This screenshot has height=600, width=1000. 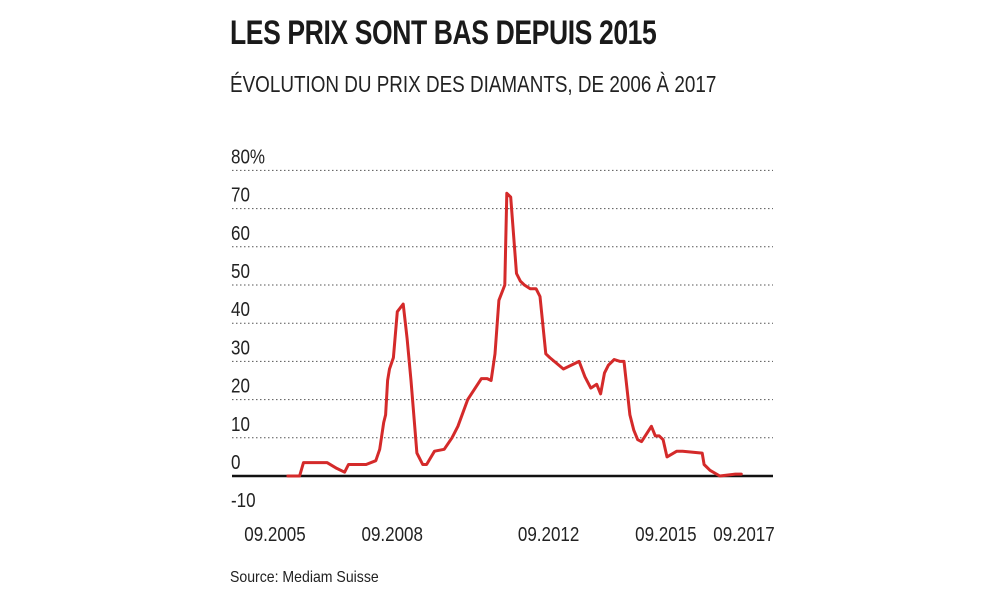 What do you see at coordinates (248, 156) in the screenshot?
I see `y-tick-label: 80%` at bounding box center [248, 156].